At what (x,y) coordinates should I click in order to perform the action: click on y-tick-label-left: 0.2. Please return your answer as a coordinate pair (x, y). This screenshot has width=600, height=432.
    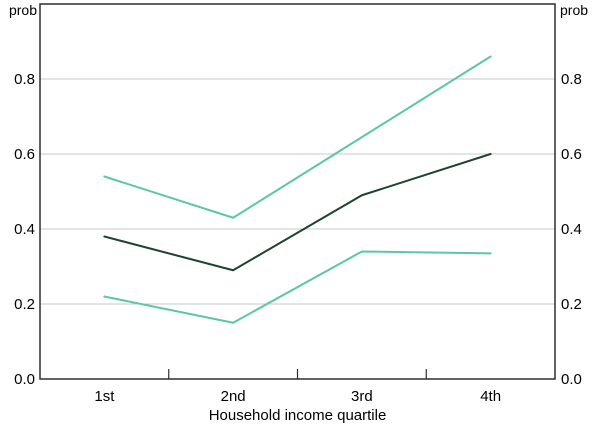
    Looking at the image, I should click on (24, 304).